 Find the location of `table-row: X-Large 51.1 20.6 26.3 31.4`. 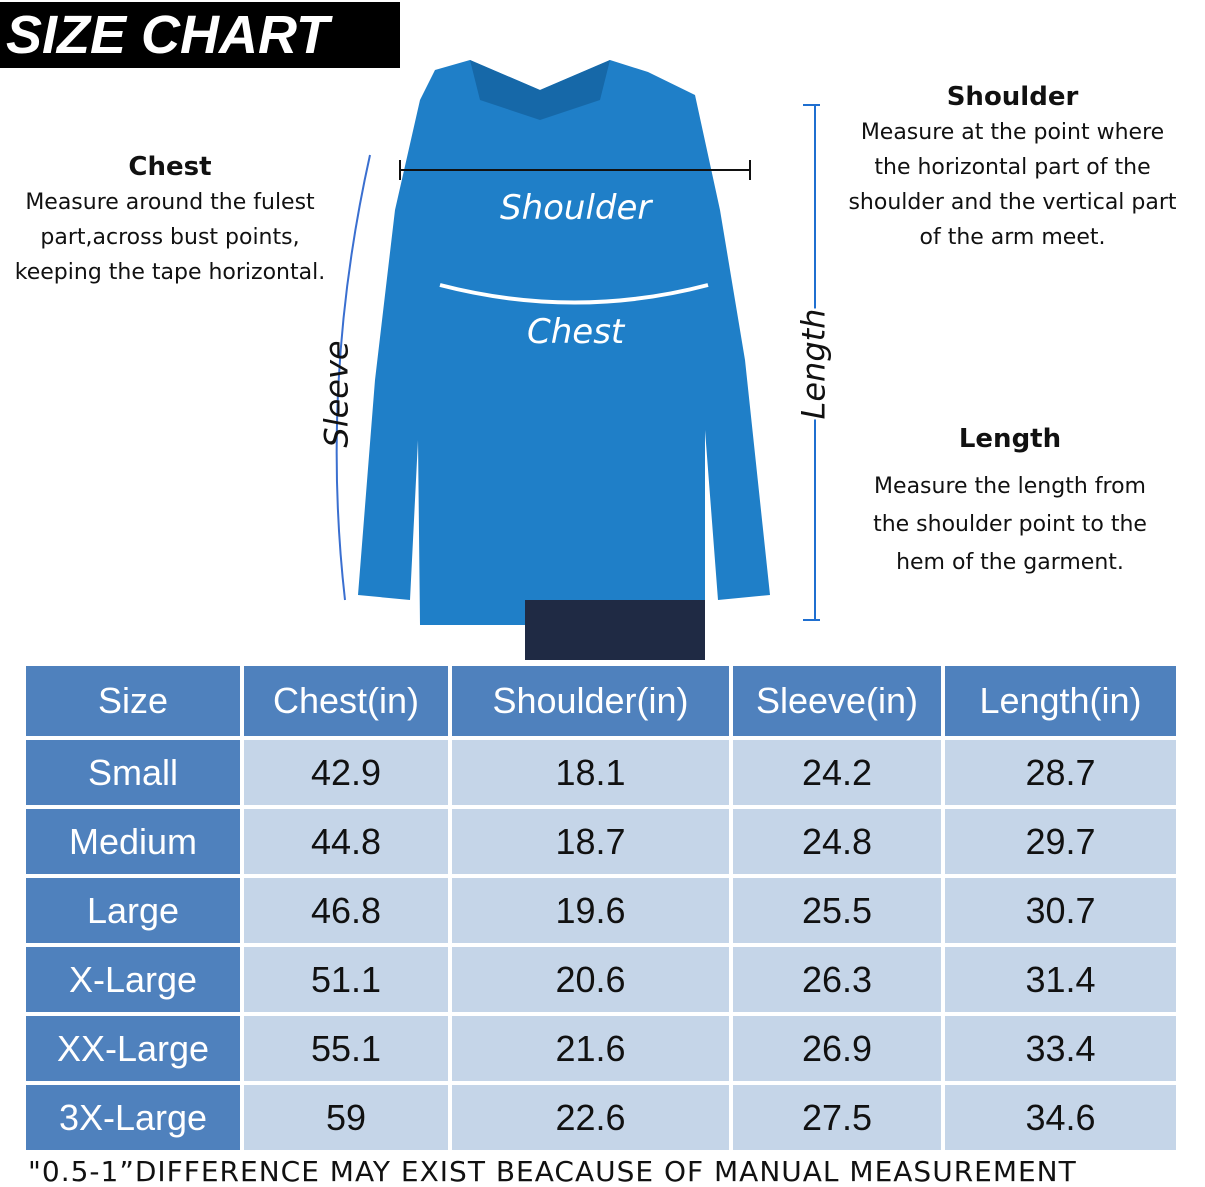

table-row: X-Large 51.1 20.6 26.3 31.4 is located at coordinates (601, 979).